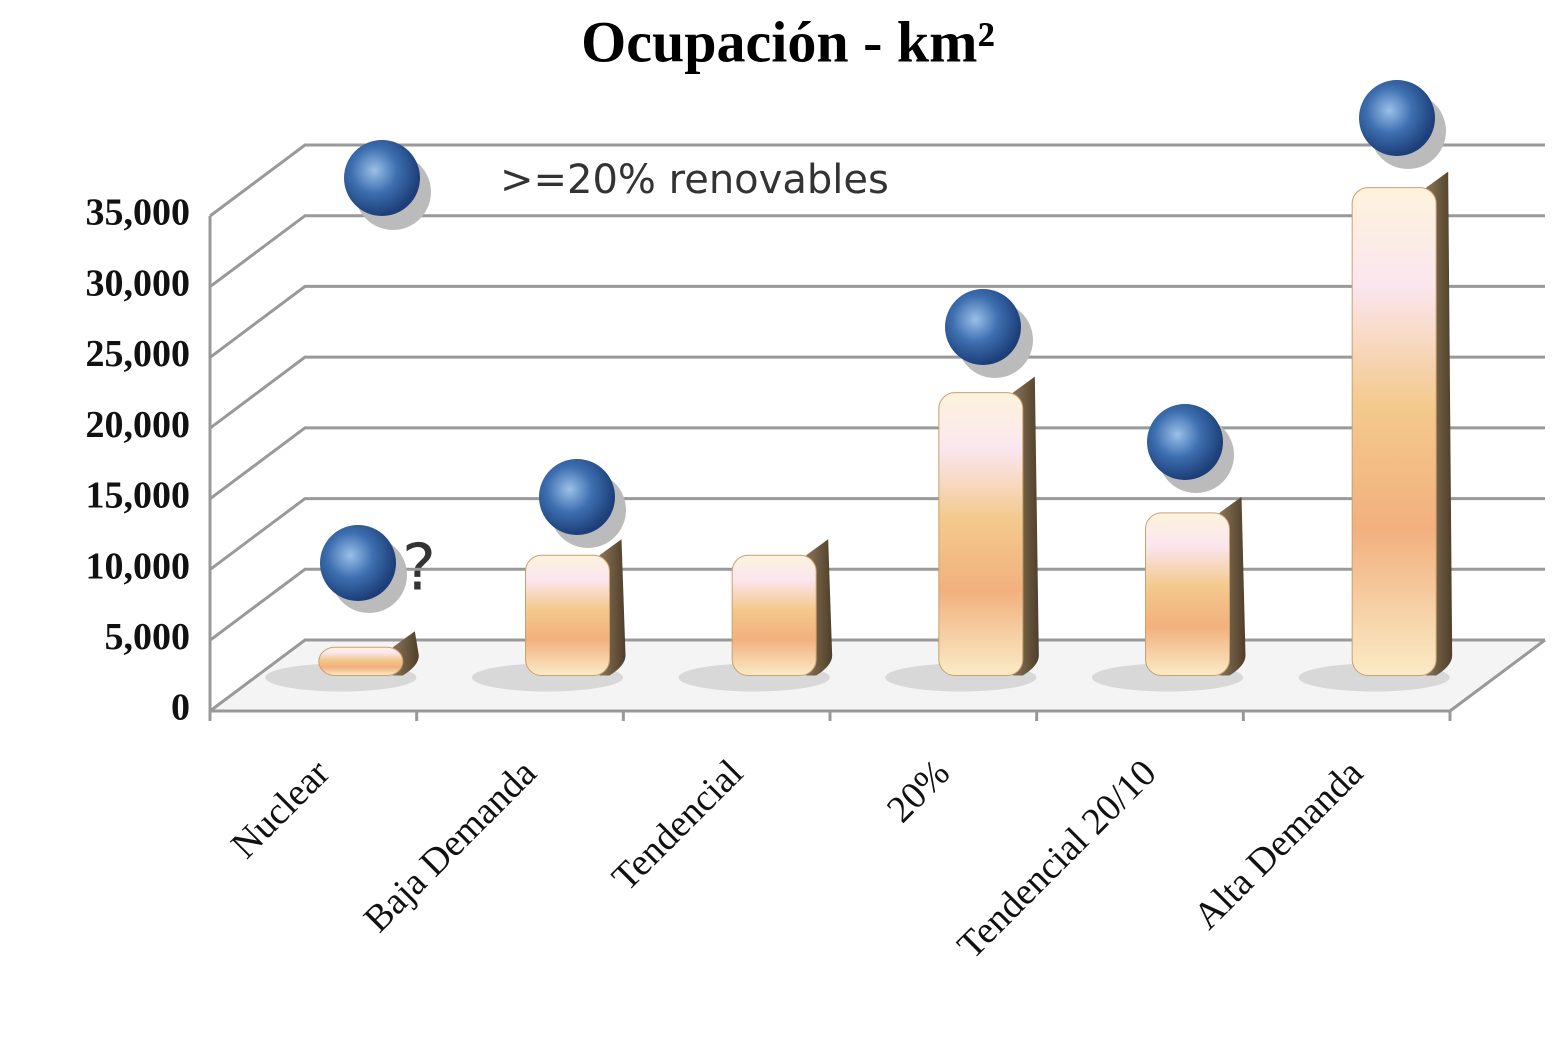 The width and height of the screenshot is (1556, 1044). Describe the element at coordinates (280, 809) in the screenshot. I see `x-tick-label: Nuclear` at that location.